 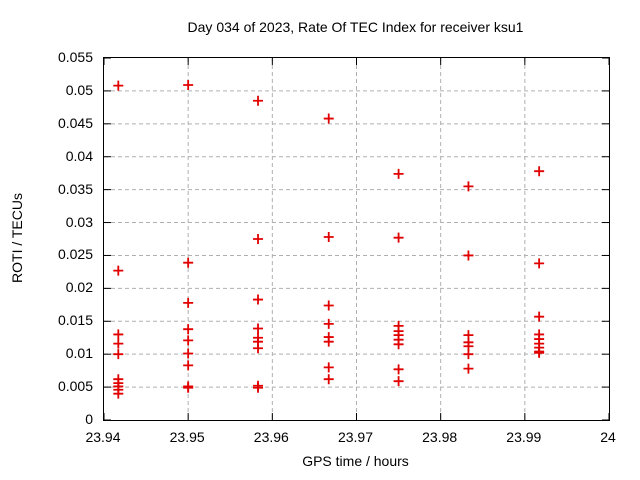 I want to click on y-axis-label: ROTI / TECUs, so click(x=17, y=238).